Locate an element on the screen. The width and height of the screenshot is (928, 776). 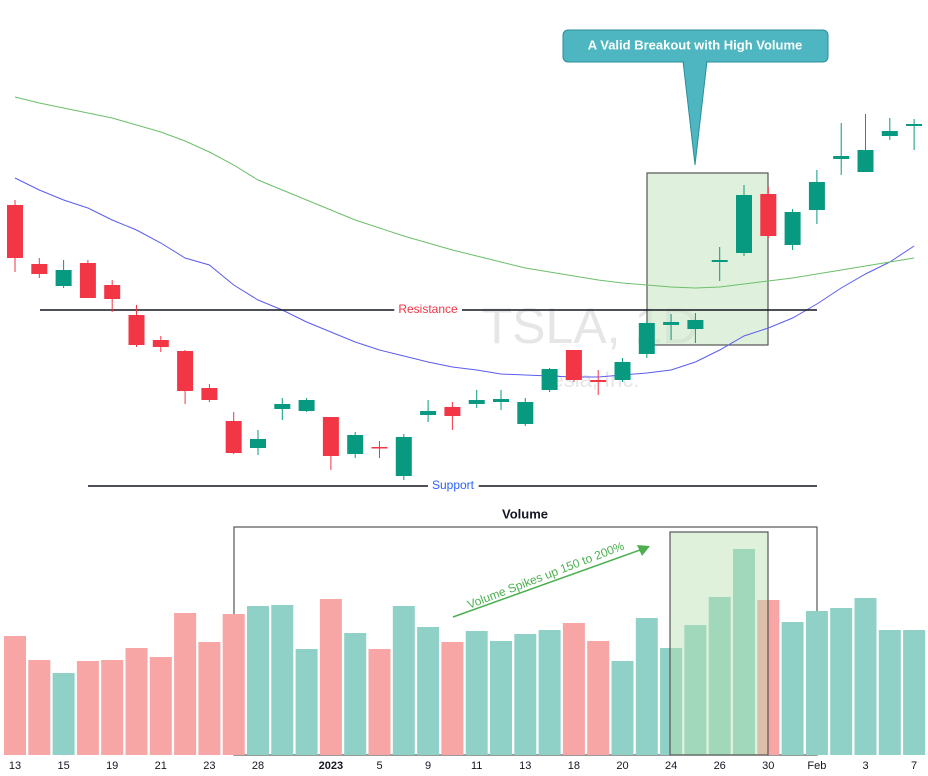
volume-spike-box is located at coordinates (719, 643).